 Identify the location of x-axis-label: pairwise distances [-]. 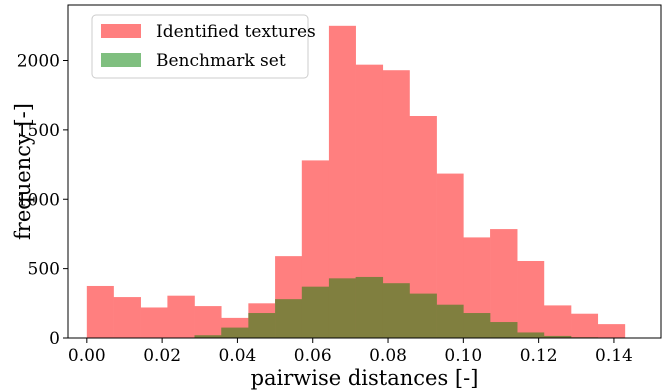
(365, 378).